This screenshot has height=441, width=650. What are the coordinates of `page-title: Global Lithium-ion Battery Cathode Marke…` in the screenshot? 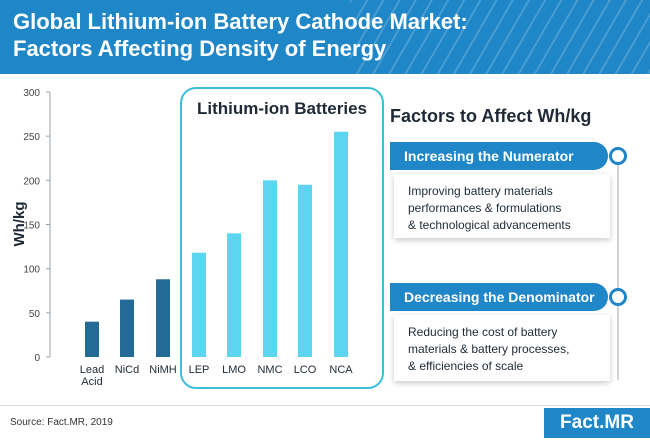 It's located at (240, 35).